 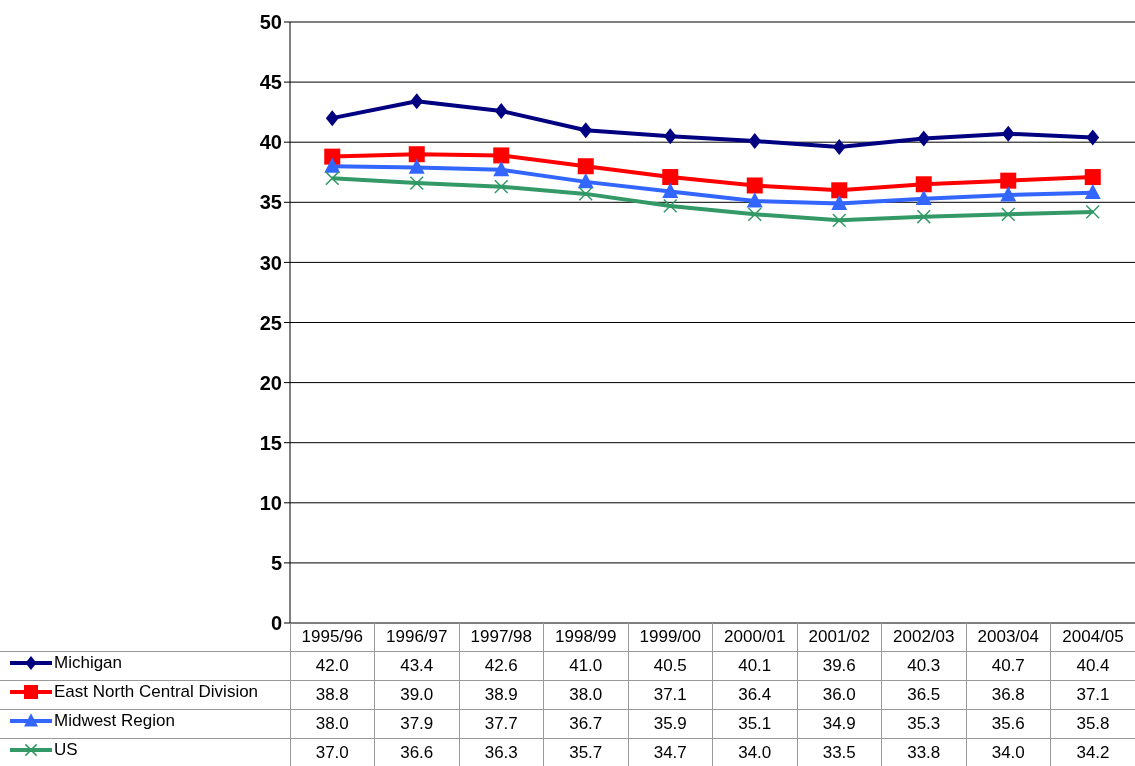 What do you see at coordinates (923, 665) in the screenshot?
I see `data-label: 40.3` at bounding box center [923, 665].